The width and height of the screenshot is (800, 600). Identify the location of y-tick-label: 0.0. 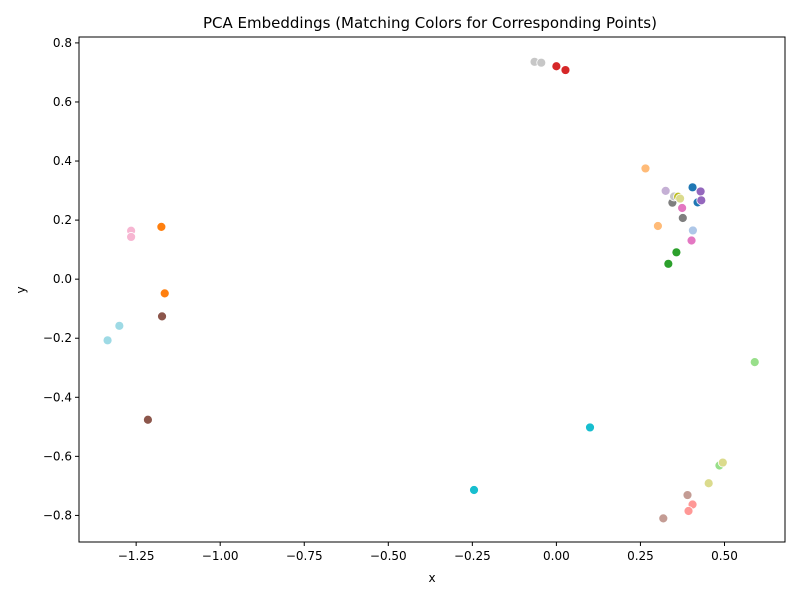
(62, 279).